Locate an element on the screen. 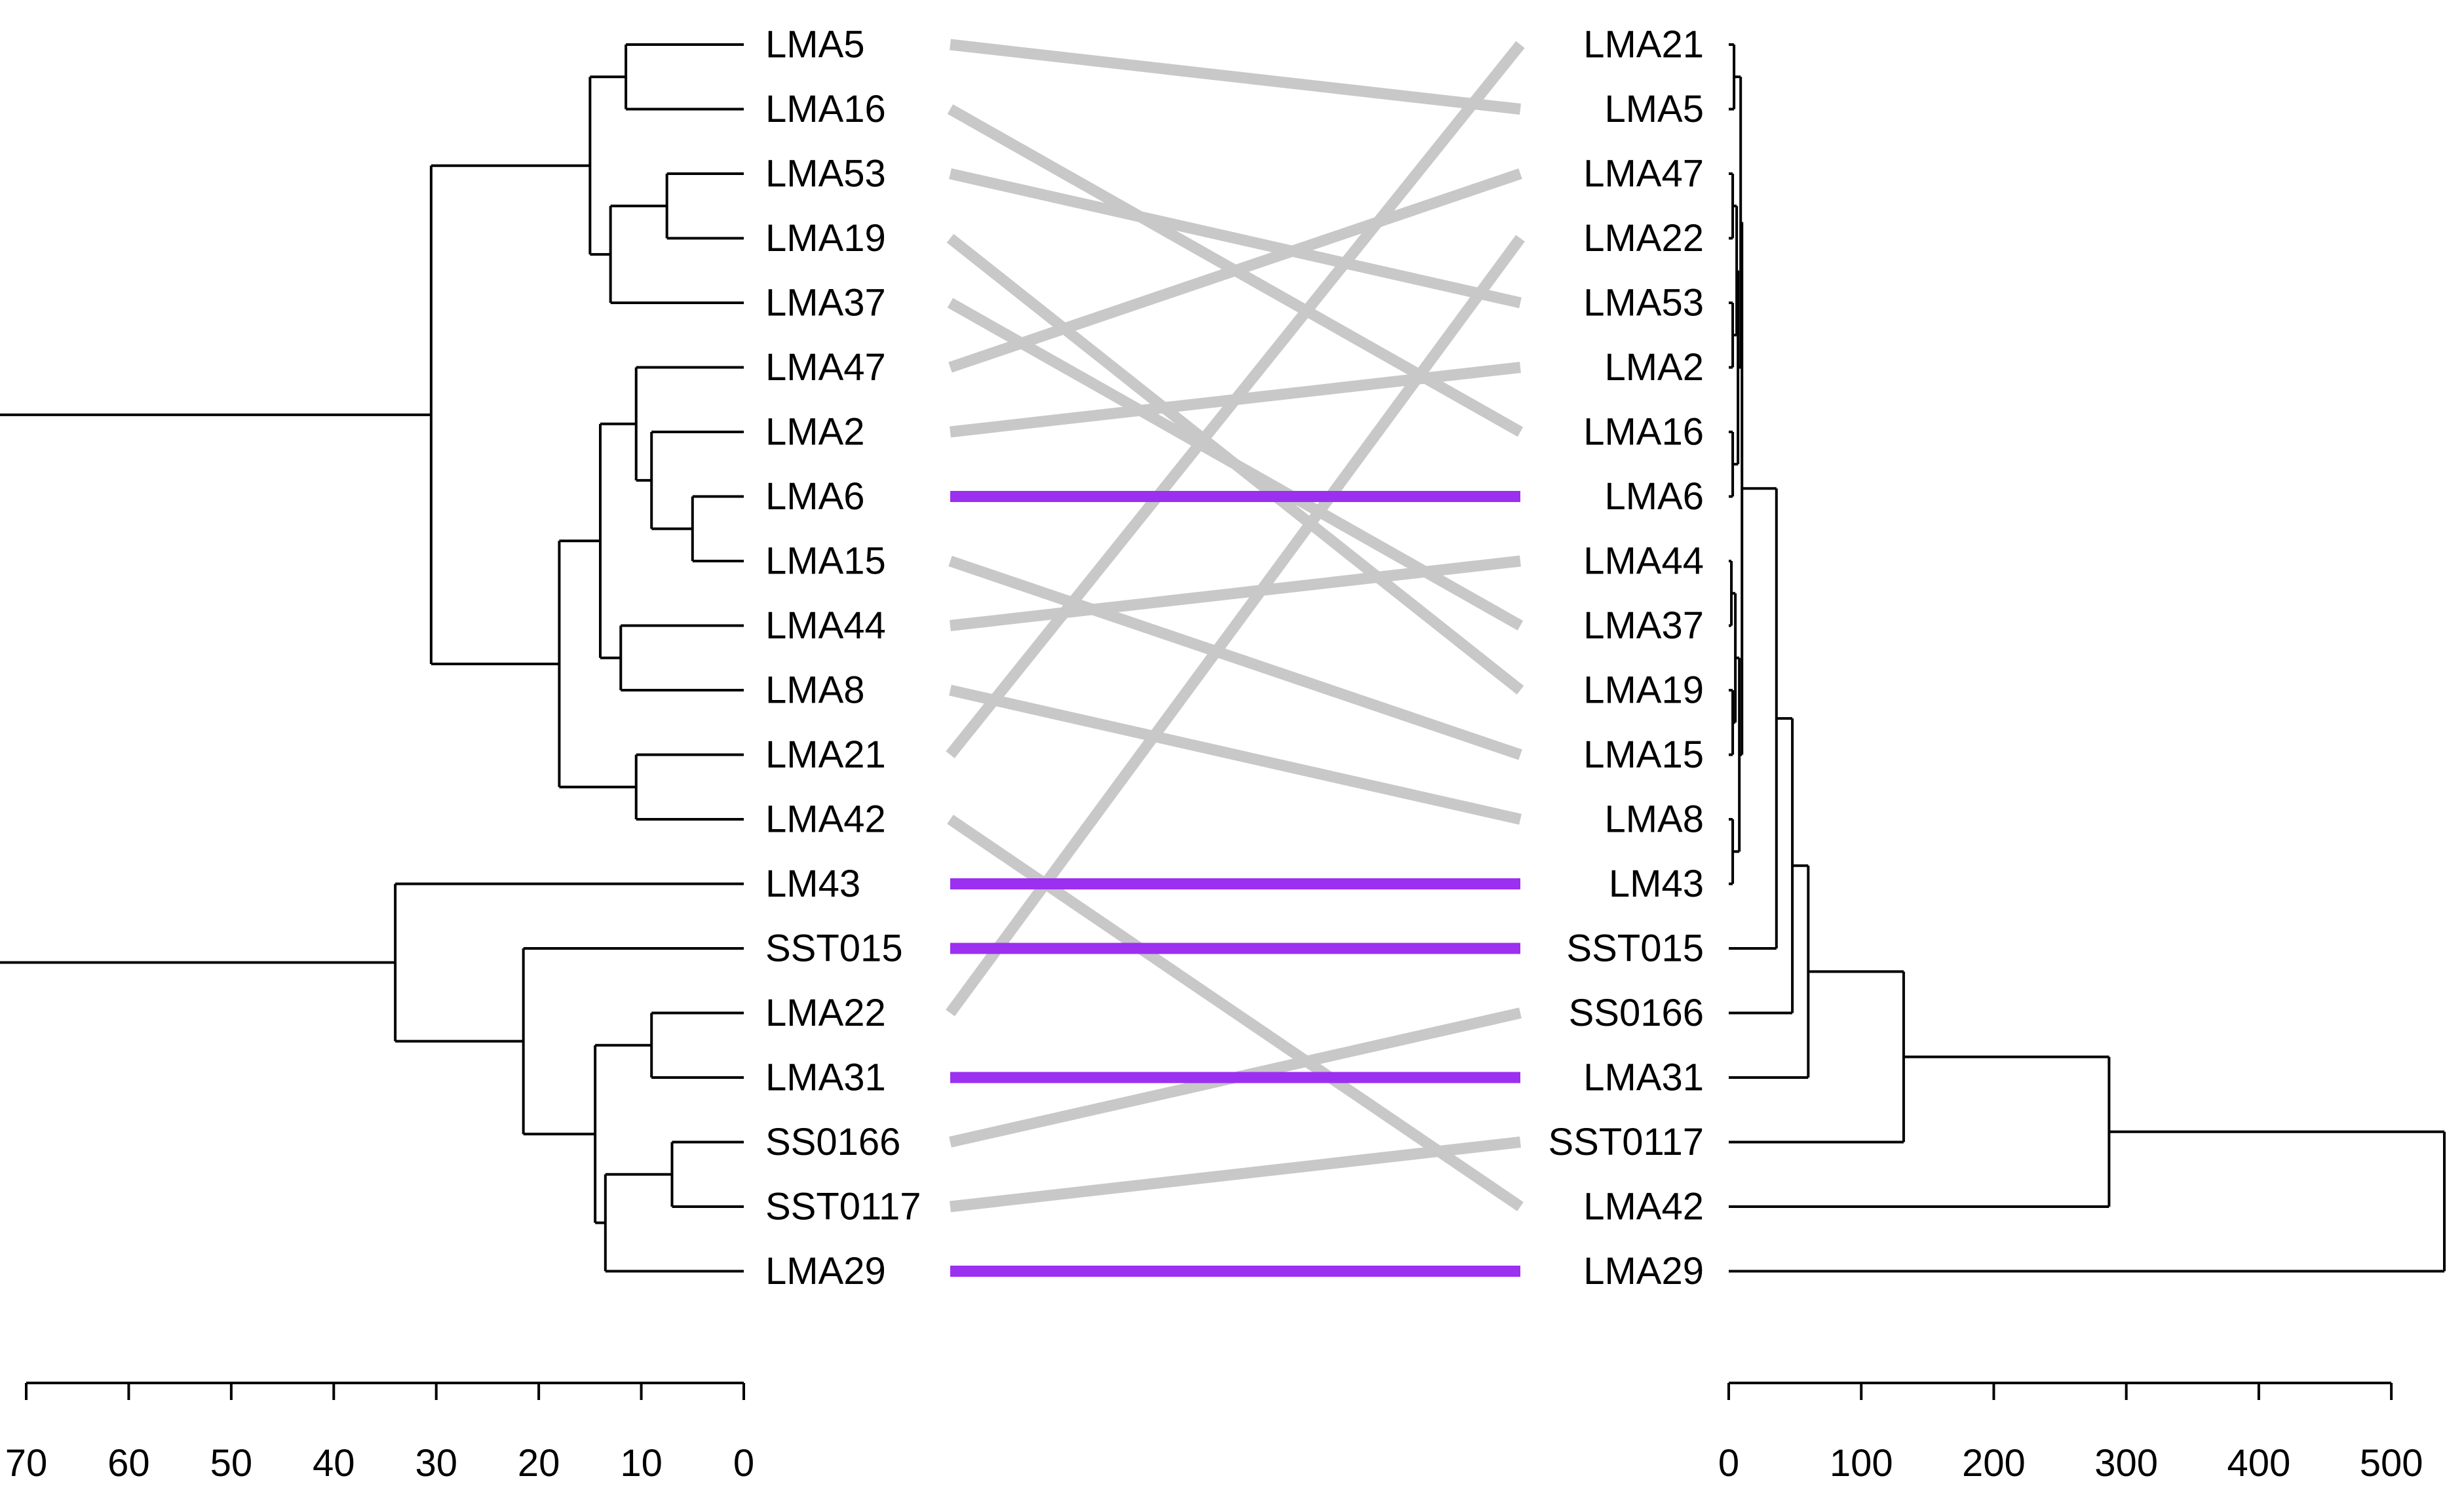  right-axis-tick-label: 100 is located at coordinates (1861, 1463).